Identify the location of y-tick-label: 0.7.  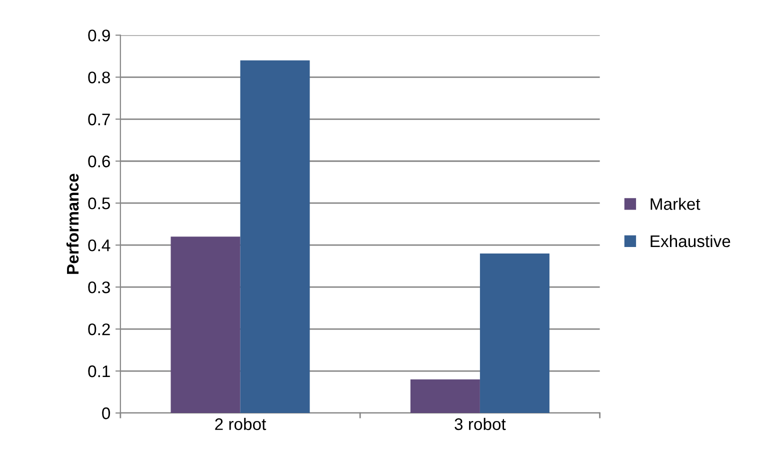
(99, 120).